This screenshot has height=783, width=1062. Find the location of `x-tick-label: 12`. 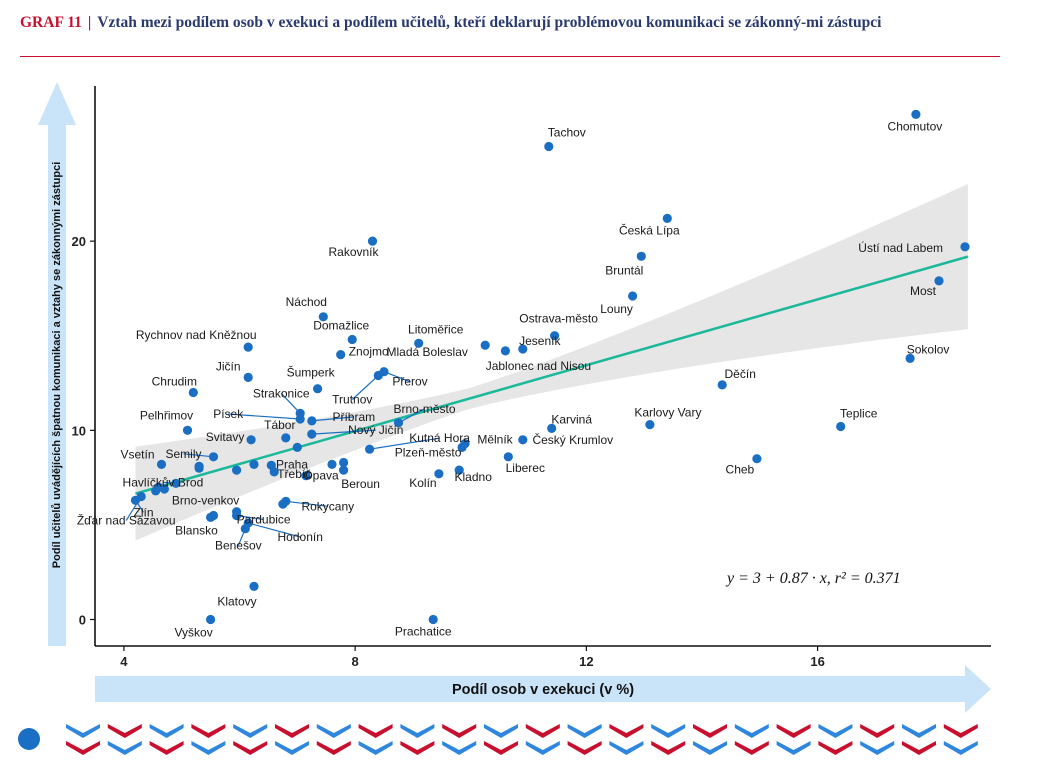

x-tick-label: 12 is located at coordinates (586, 661).